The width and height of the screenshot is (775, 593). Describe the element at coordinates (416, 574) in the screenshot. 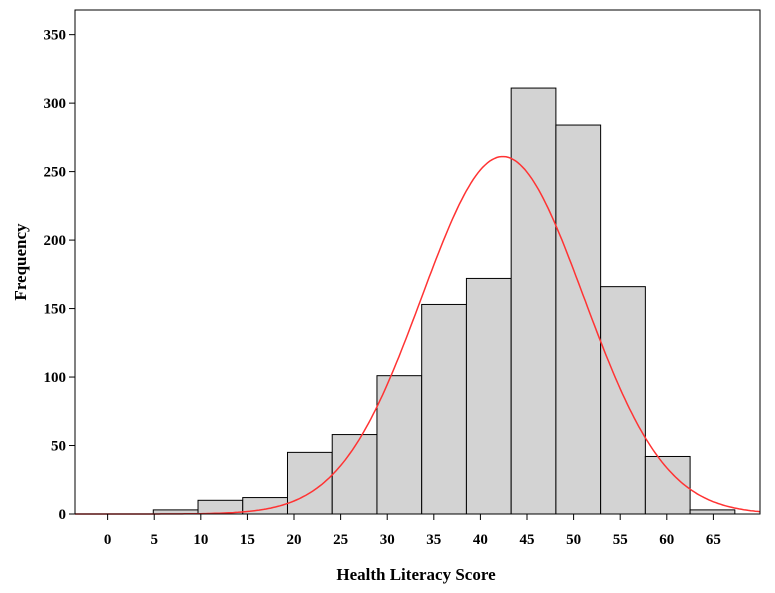

I see `x-axis-title: Health Literacy Score` at that location.